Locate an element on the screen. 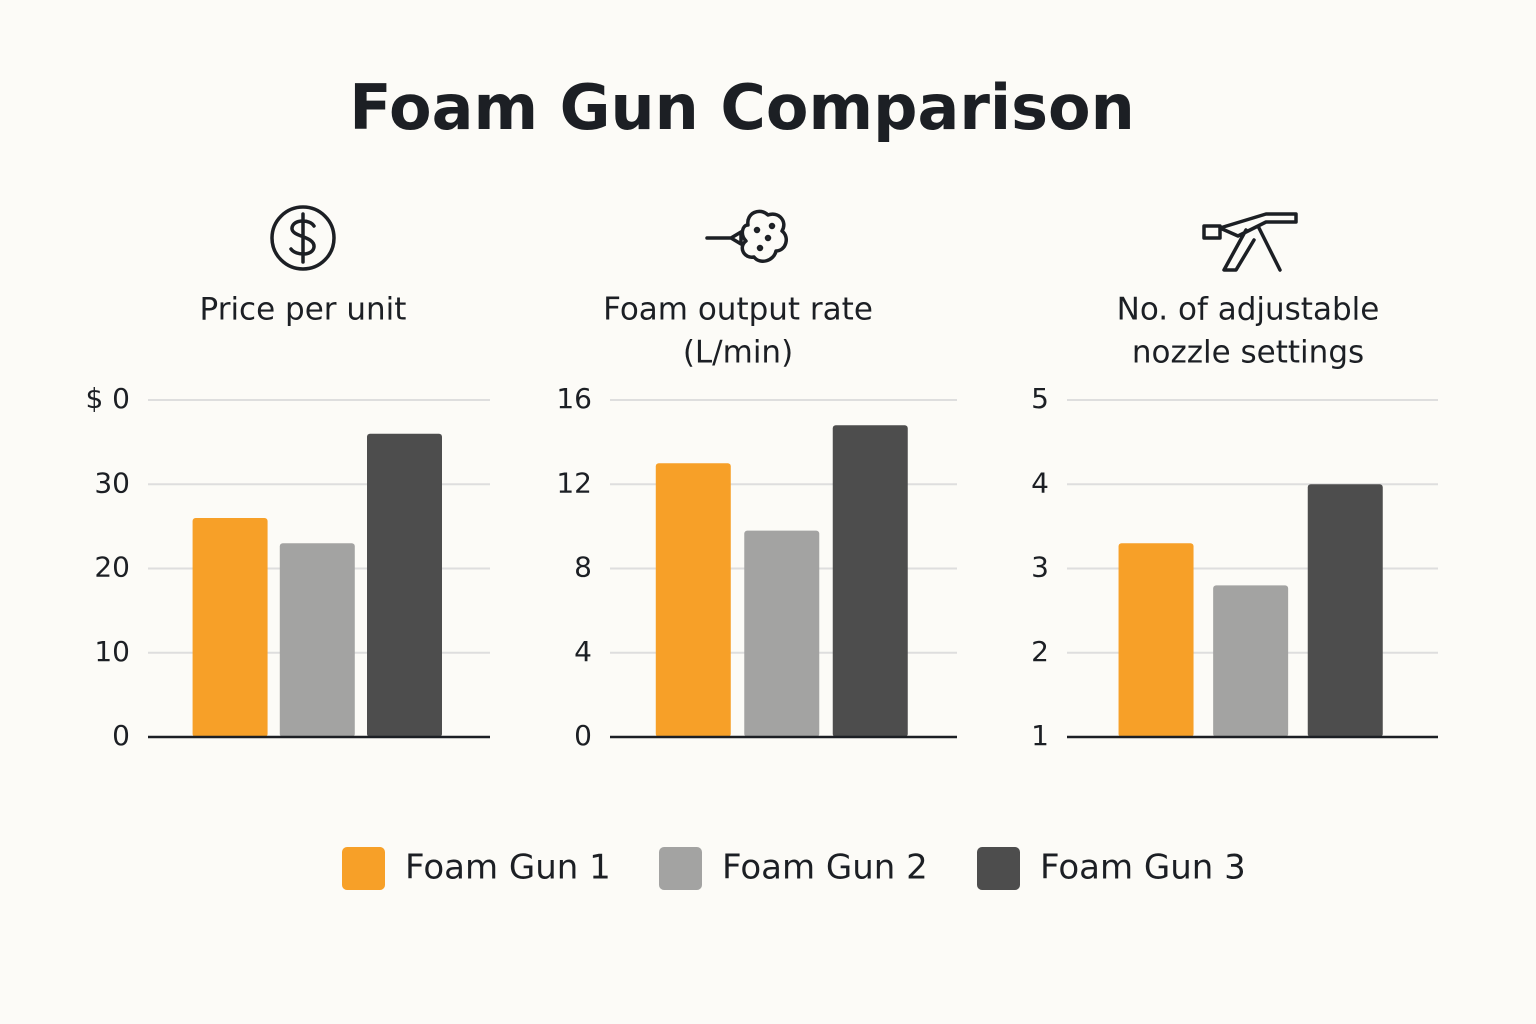 The height and width of the screenshot is (1024, 1536). dollar-icon is located at coordinates (303, 238).